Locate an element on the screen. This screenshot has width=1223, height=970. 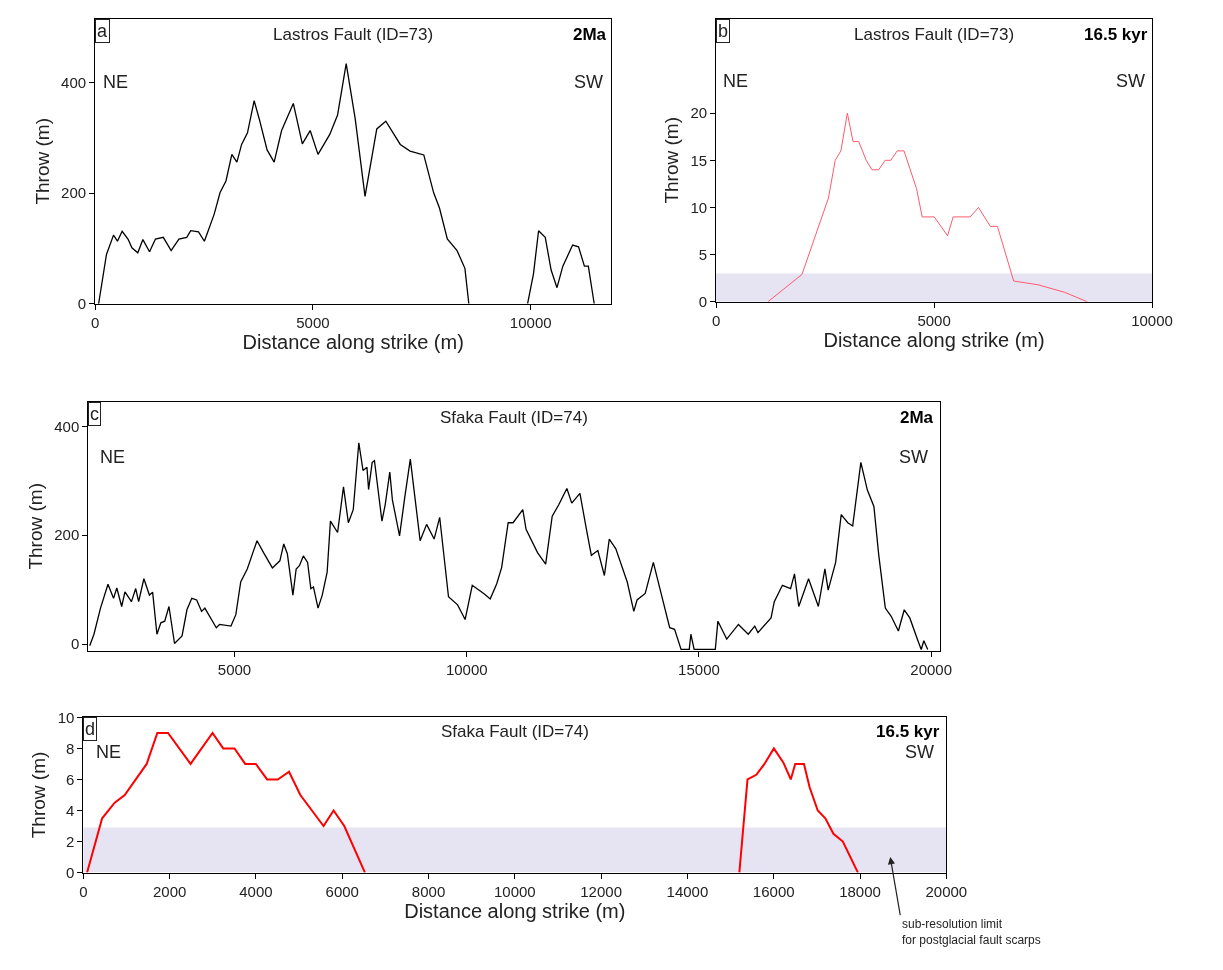
x-tick-label: 4000 is located at coordinates (256, 891).